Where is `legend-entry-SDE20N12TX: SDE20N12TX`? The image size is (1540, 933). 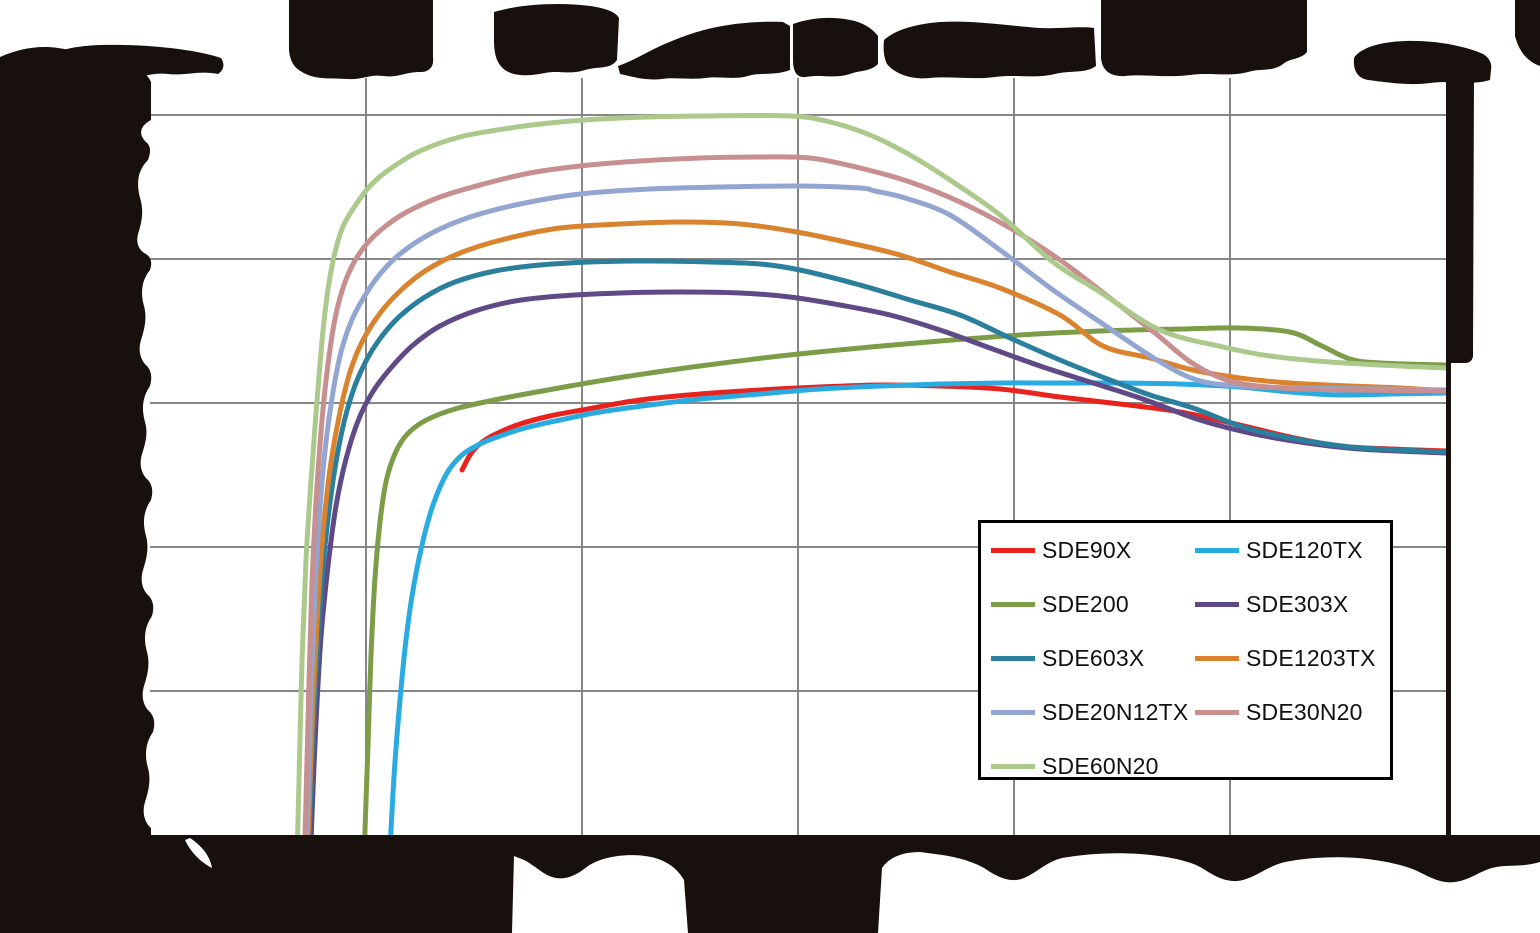 legend-entry-SDE20N12TX: SDE20N12TX is located at coordinates (1090, 711).